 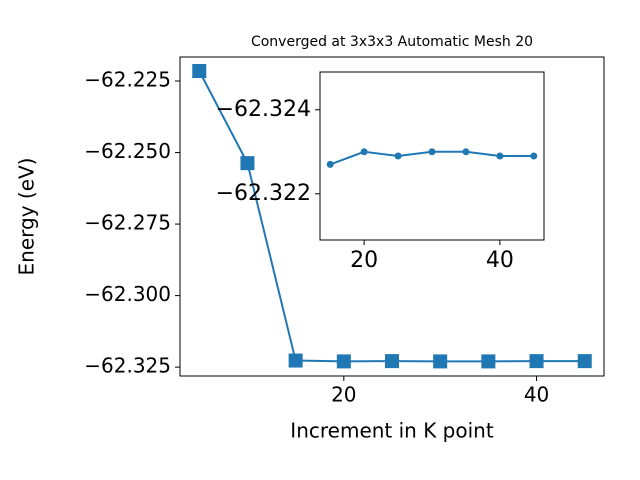 I want to click on y-tick-label: −62.322, so click(x=263, y=193).